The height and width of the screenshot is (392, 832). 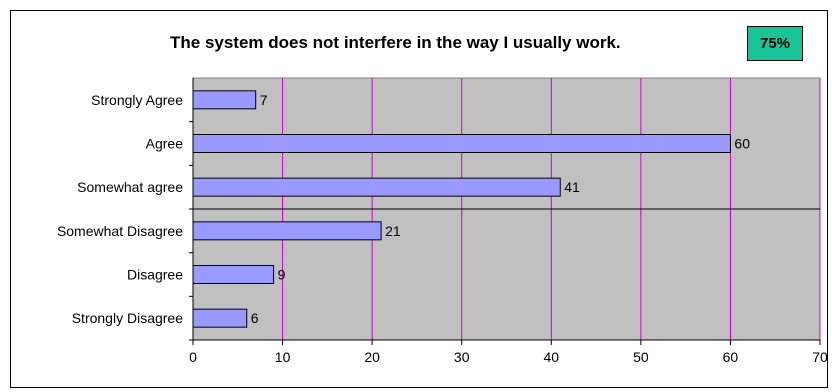 What do you see at coordinates (372, 357) in the screenshot?
I see `x-tick-label: 20` at bounding box center [372, 357].